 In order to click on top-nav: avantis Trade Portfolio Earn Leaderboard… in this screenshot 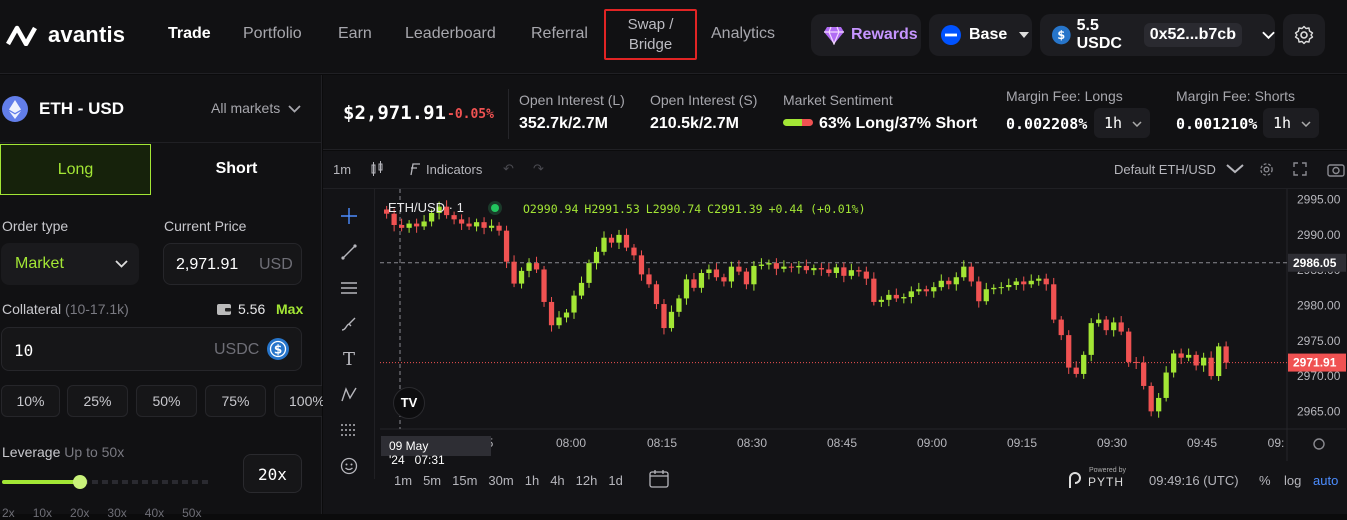, I will do `click(673, 37)`.